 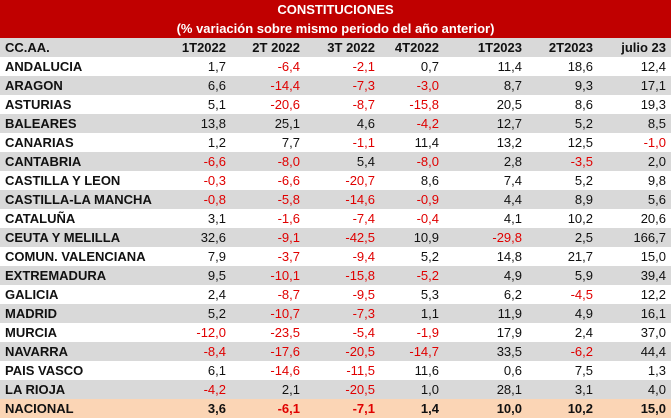 What do you see at coordinates (581, 161) in the screenshot?
I see `value-cell: -3,5` at bounding box center [581, 161].